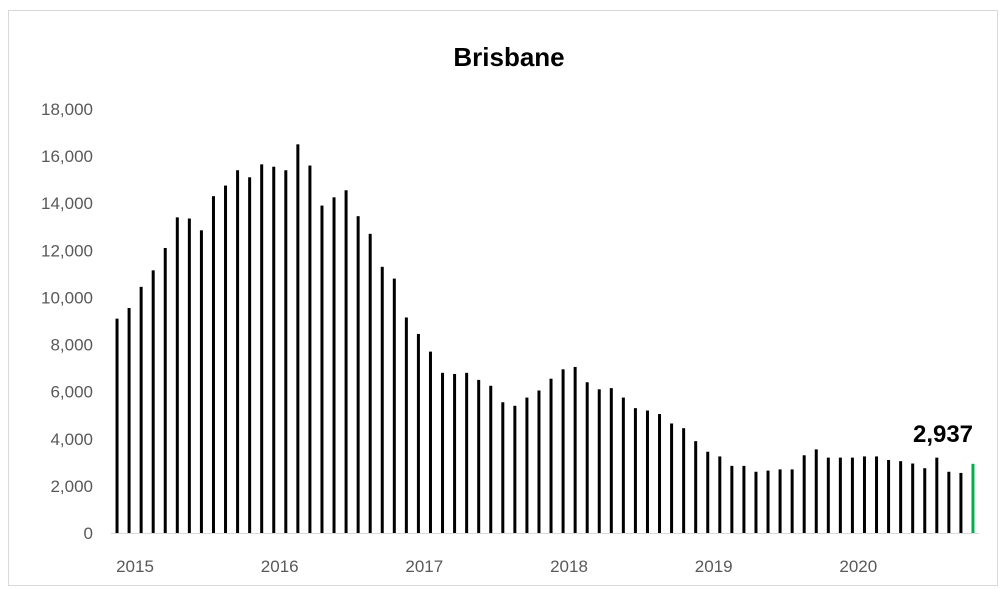  I want to click on x-axis: 2015 2016 2017 2018 2019 2020, so click(496, 566).